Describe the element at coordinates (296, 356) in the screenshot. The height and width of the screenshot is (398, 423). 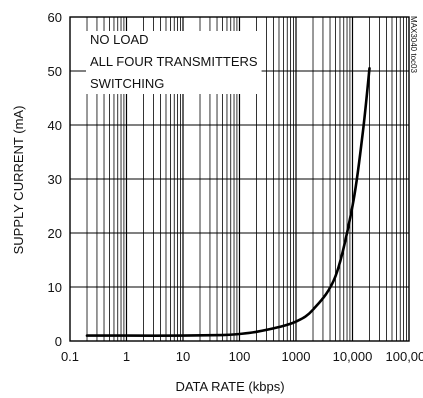
I see `x-tick-label: 1000` at that location.